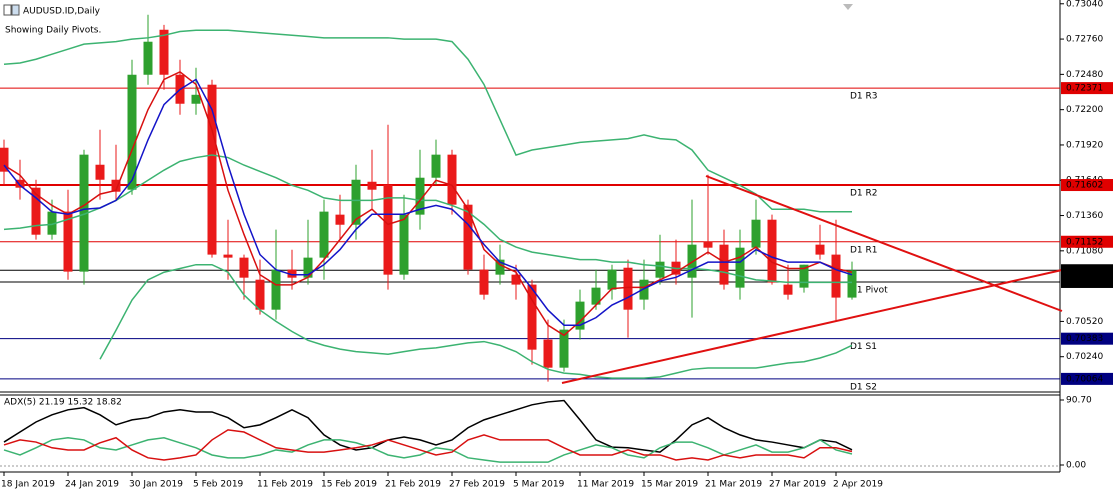 The width and height of the screenshot is (1119, 495). What do you see at coordinates (864, 250) in the screenshot?
I see `pivot-label: D1 R1` at bounding box center [864, 250].